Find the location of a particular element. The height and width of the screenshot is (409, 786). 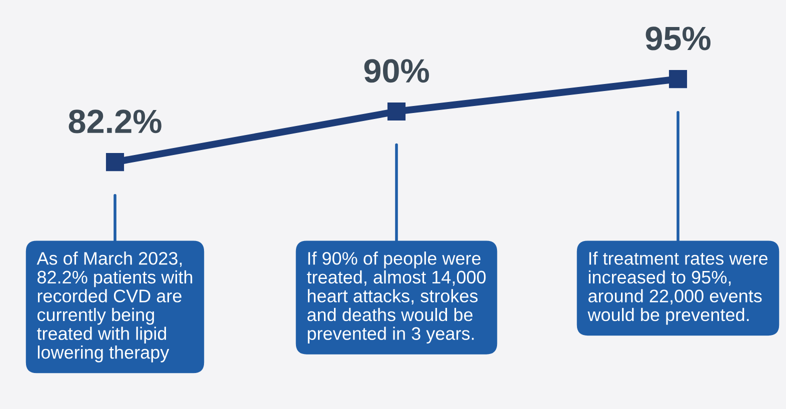

data-label: 82.2% is located at coordinates (115, 122).